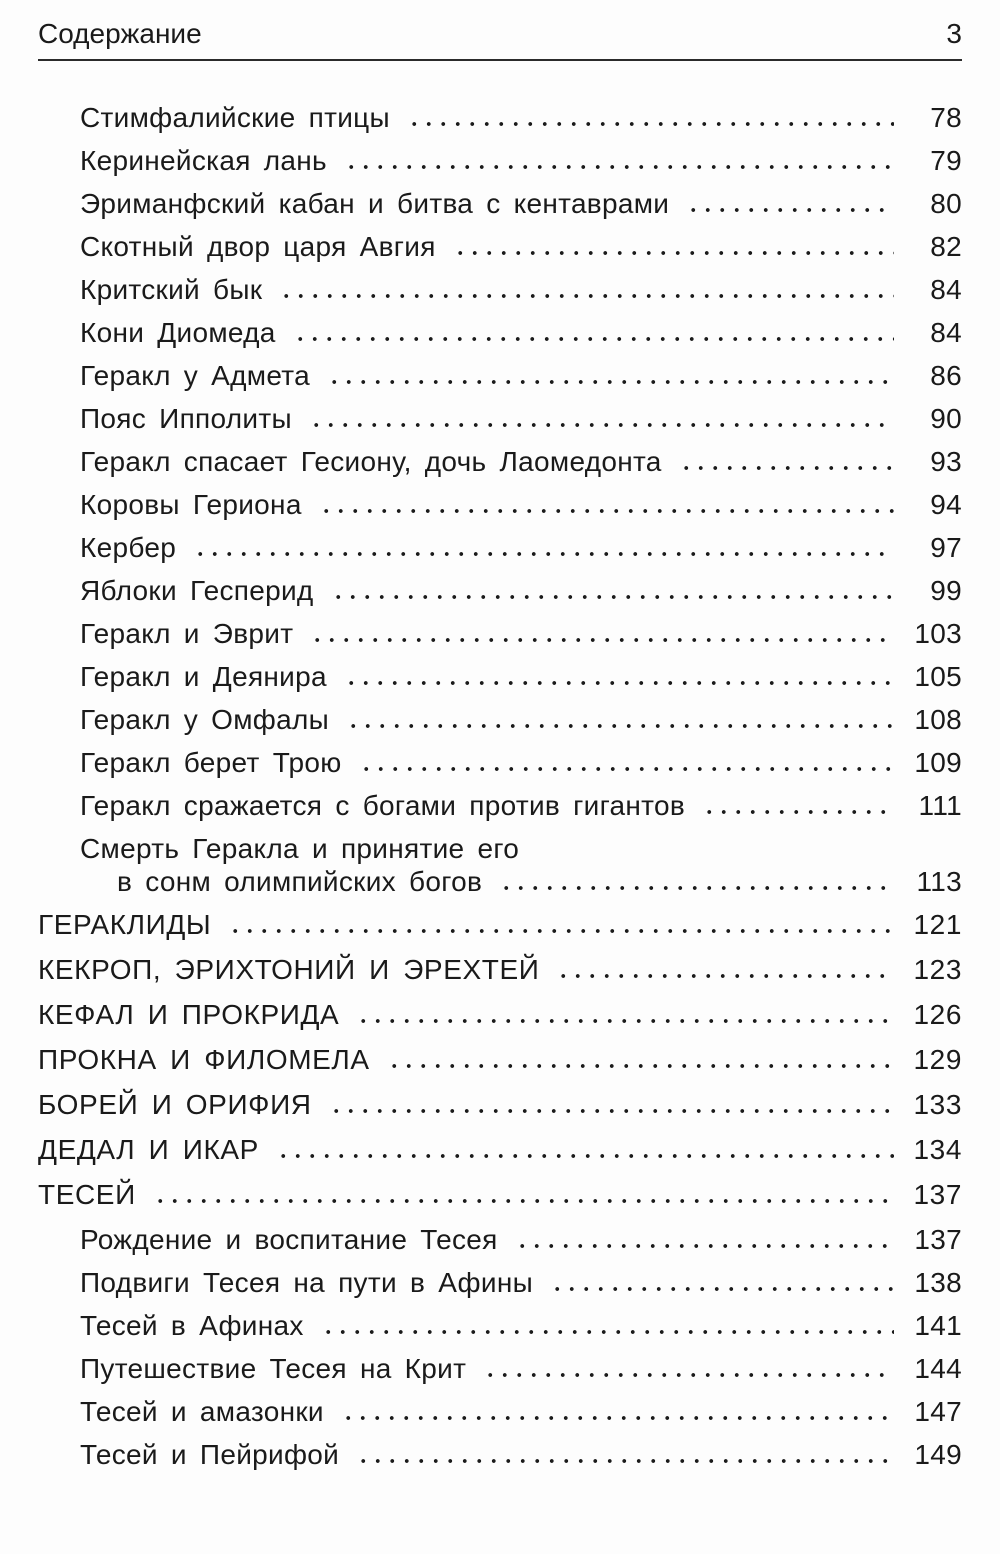 This screenshot has height=1554, width=1000. I want to click on toc-entry: Керинейская лань 79, so click(521, 161).